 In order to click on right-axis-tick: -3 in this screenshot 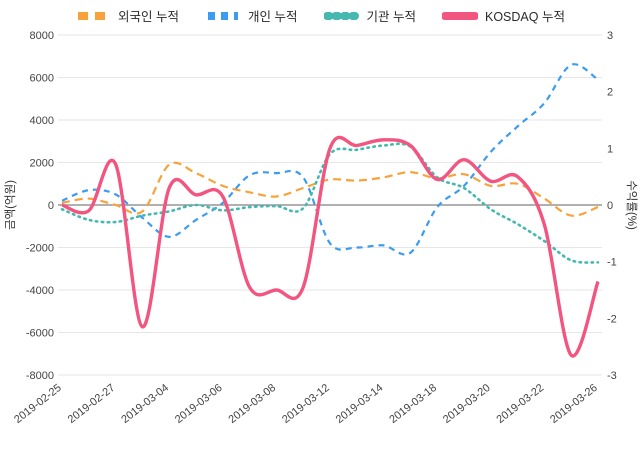, I will do `click(612, 376)`.